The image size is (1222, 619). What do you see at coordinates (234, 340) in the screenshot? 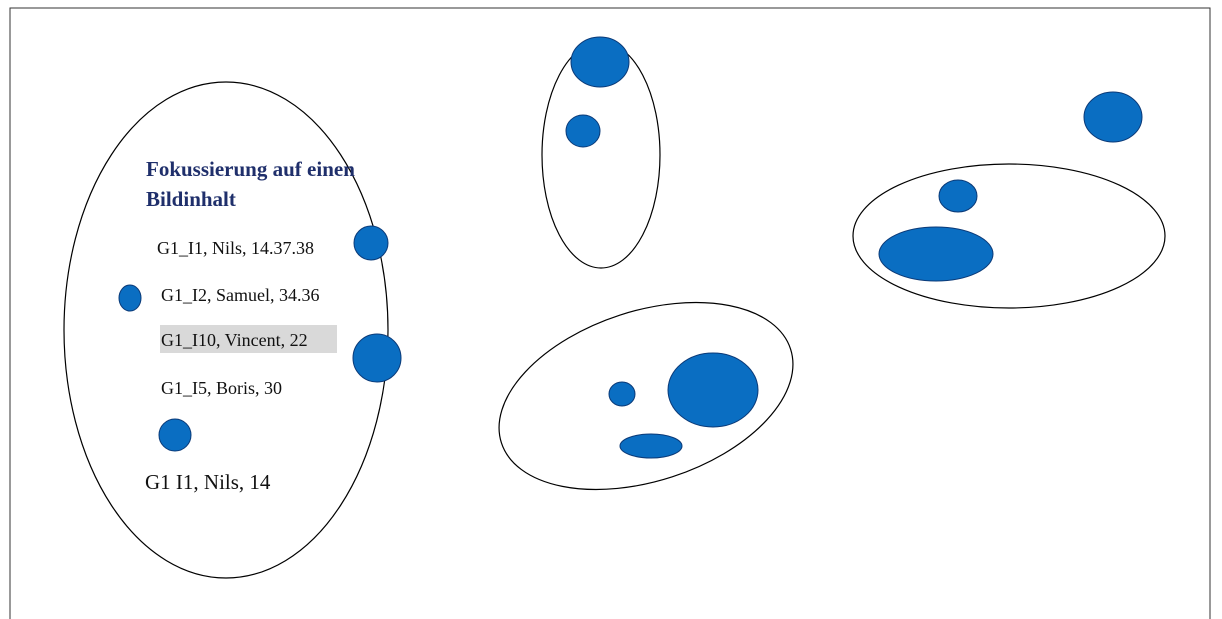
I see `entry-label-3: G1_I10, Vincent, 22` at bounding box center [234, 340].